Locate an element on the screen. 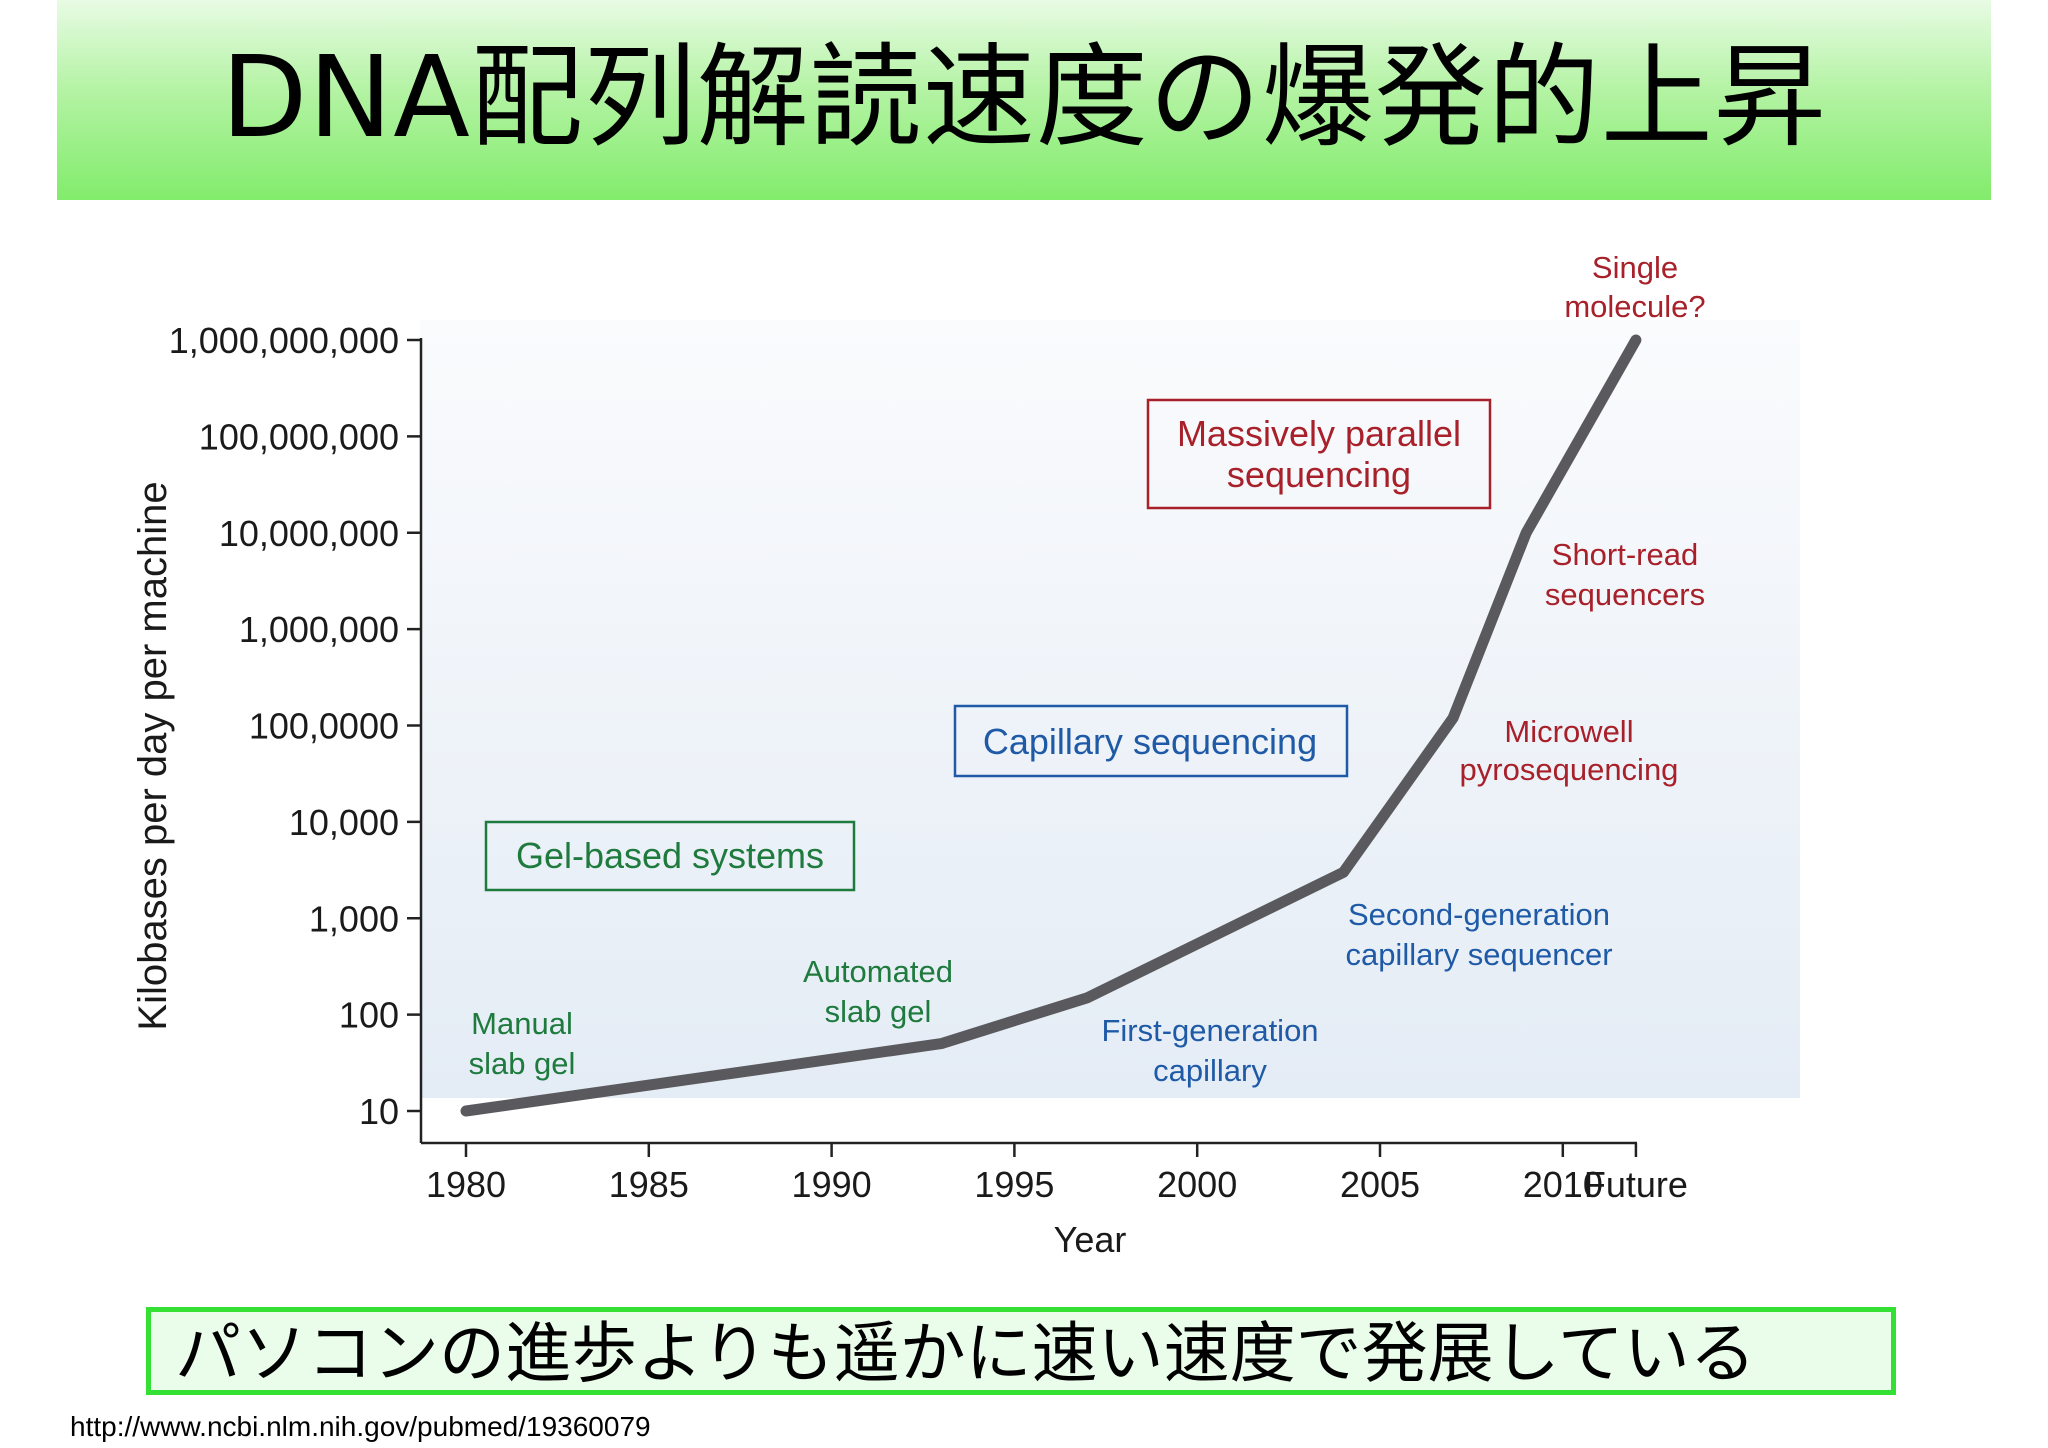 Image resolution: width=2048 pixels, height=1448 pixels. annotation-label: pyrosequencing is located at coordinates (1569, 769).